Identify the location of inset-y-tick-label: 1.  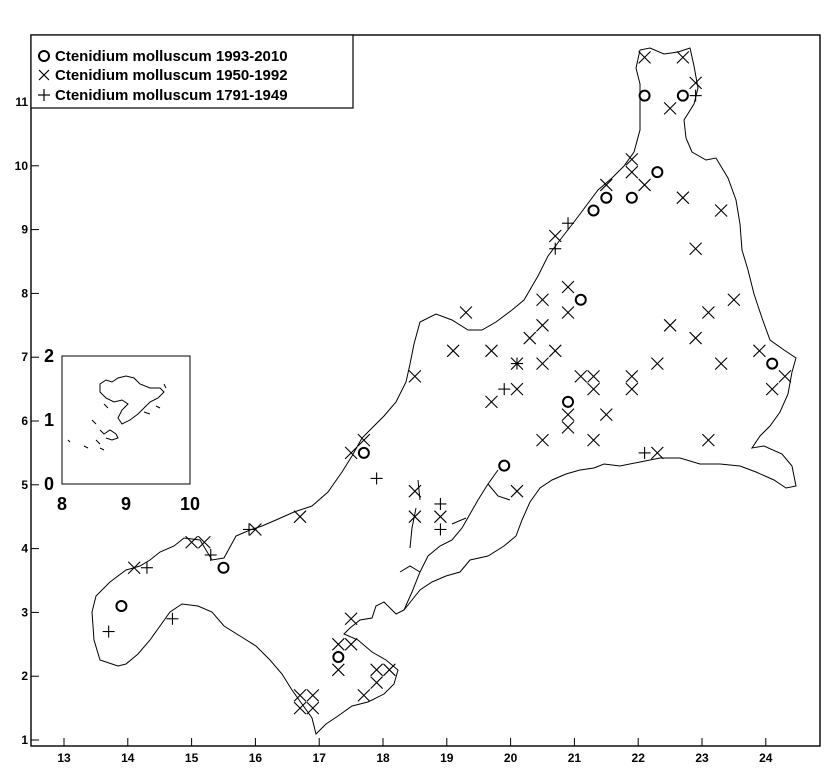
(49, 420).